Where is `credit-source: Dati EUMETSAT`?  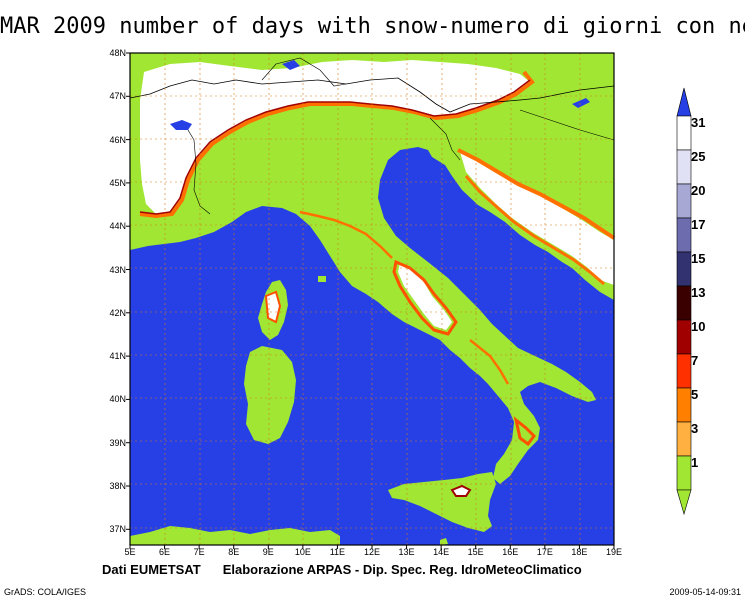
credit-source: Dati EUMETSAT is located at coordinates (151, 569).